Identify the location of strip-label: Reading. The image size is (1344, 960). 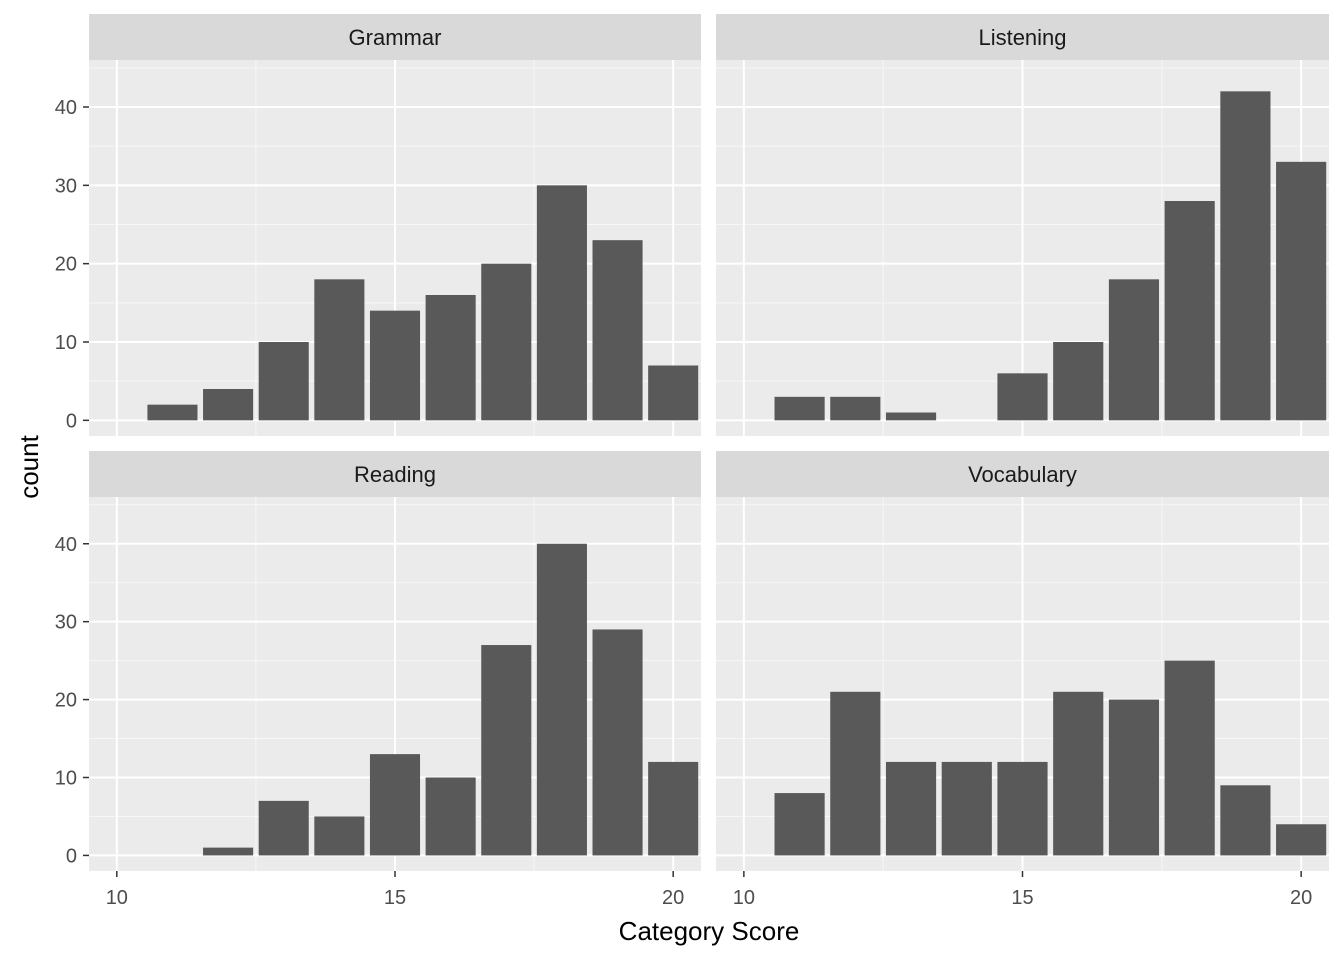
(395, 474).